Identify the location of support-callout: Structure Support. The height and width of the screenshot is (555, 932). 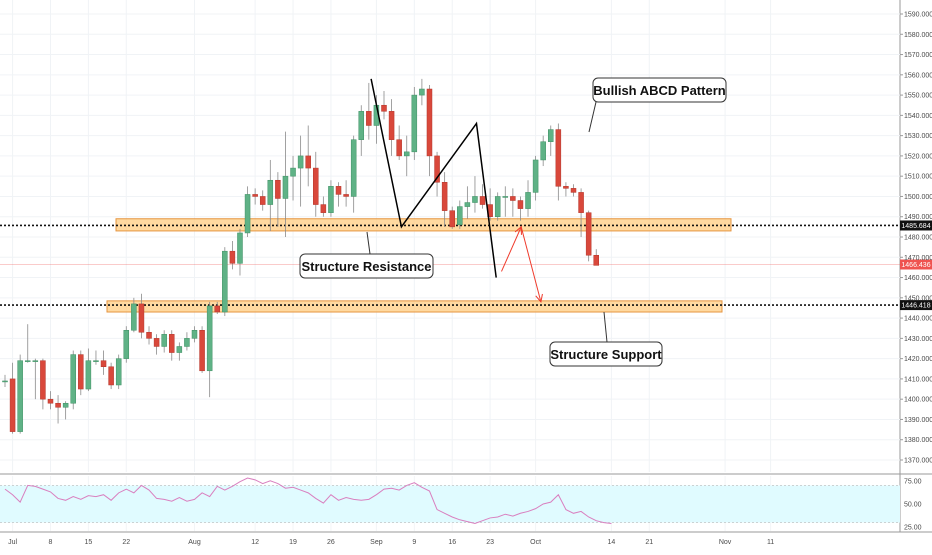
(606, 339).